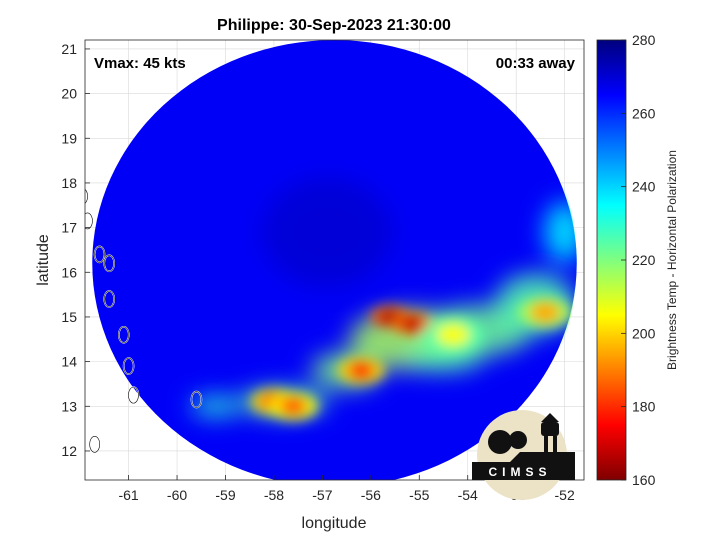  I want to click on y-tick-label: 18, so click(69, 183).